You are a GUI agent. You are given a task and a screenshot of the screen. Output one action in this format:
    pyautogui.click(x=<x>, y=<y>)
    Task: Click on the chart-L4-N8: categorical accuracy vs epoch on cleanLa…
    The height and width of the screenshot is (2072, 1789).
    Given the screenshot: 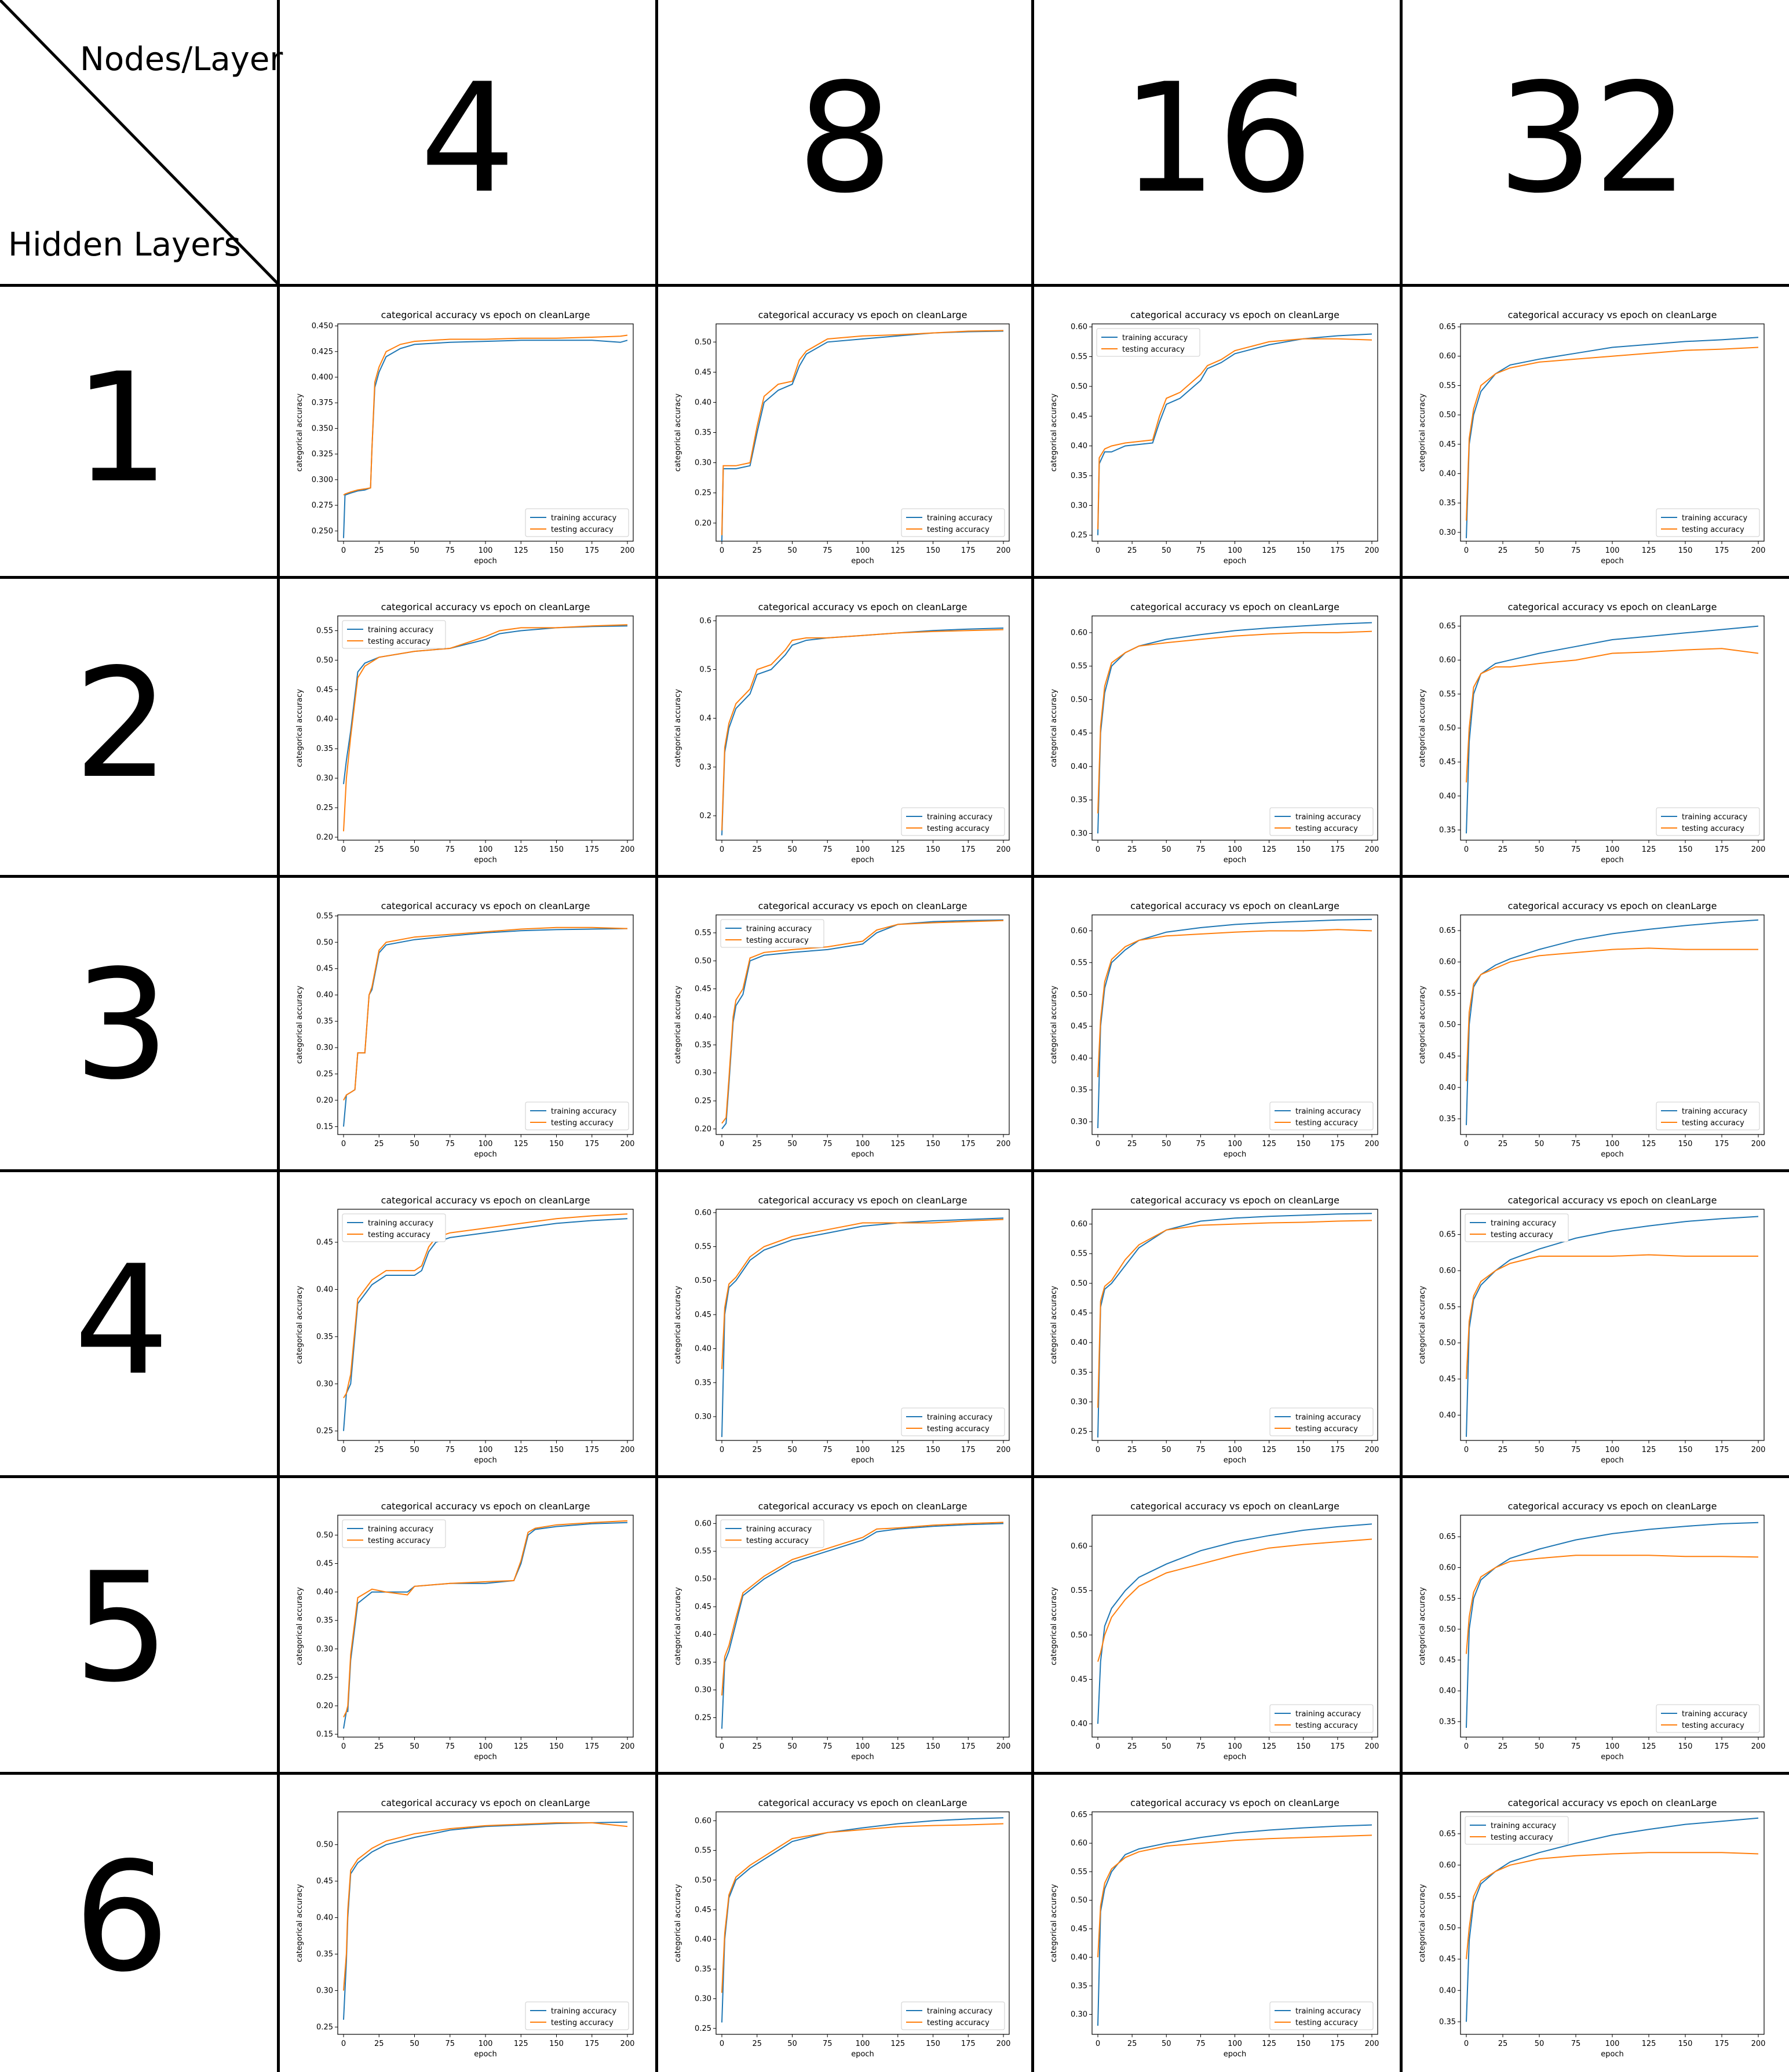 What is the action you would take?
    pyautogui.click(x=842, y=1330)
    